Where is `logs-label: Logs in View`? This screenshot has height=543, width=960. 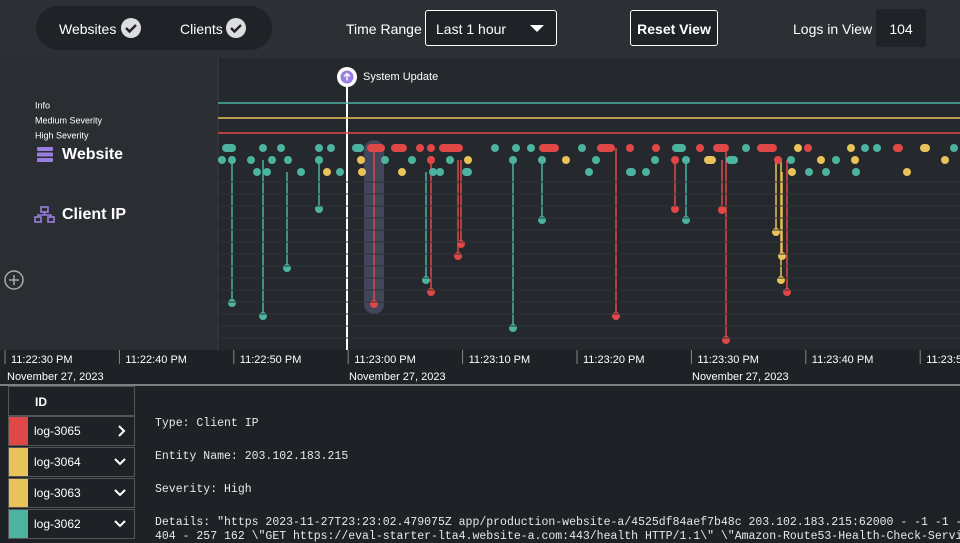
logs-label: Logs in View is located at coordinates (832, 29).